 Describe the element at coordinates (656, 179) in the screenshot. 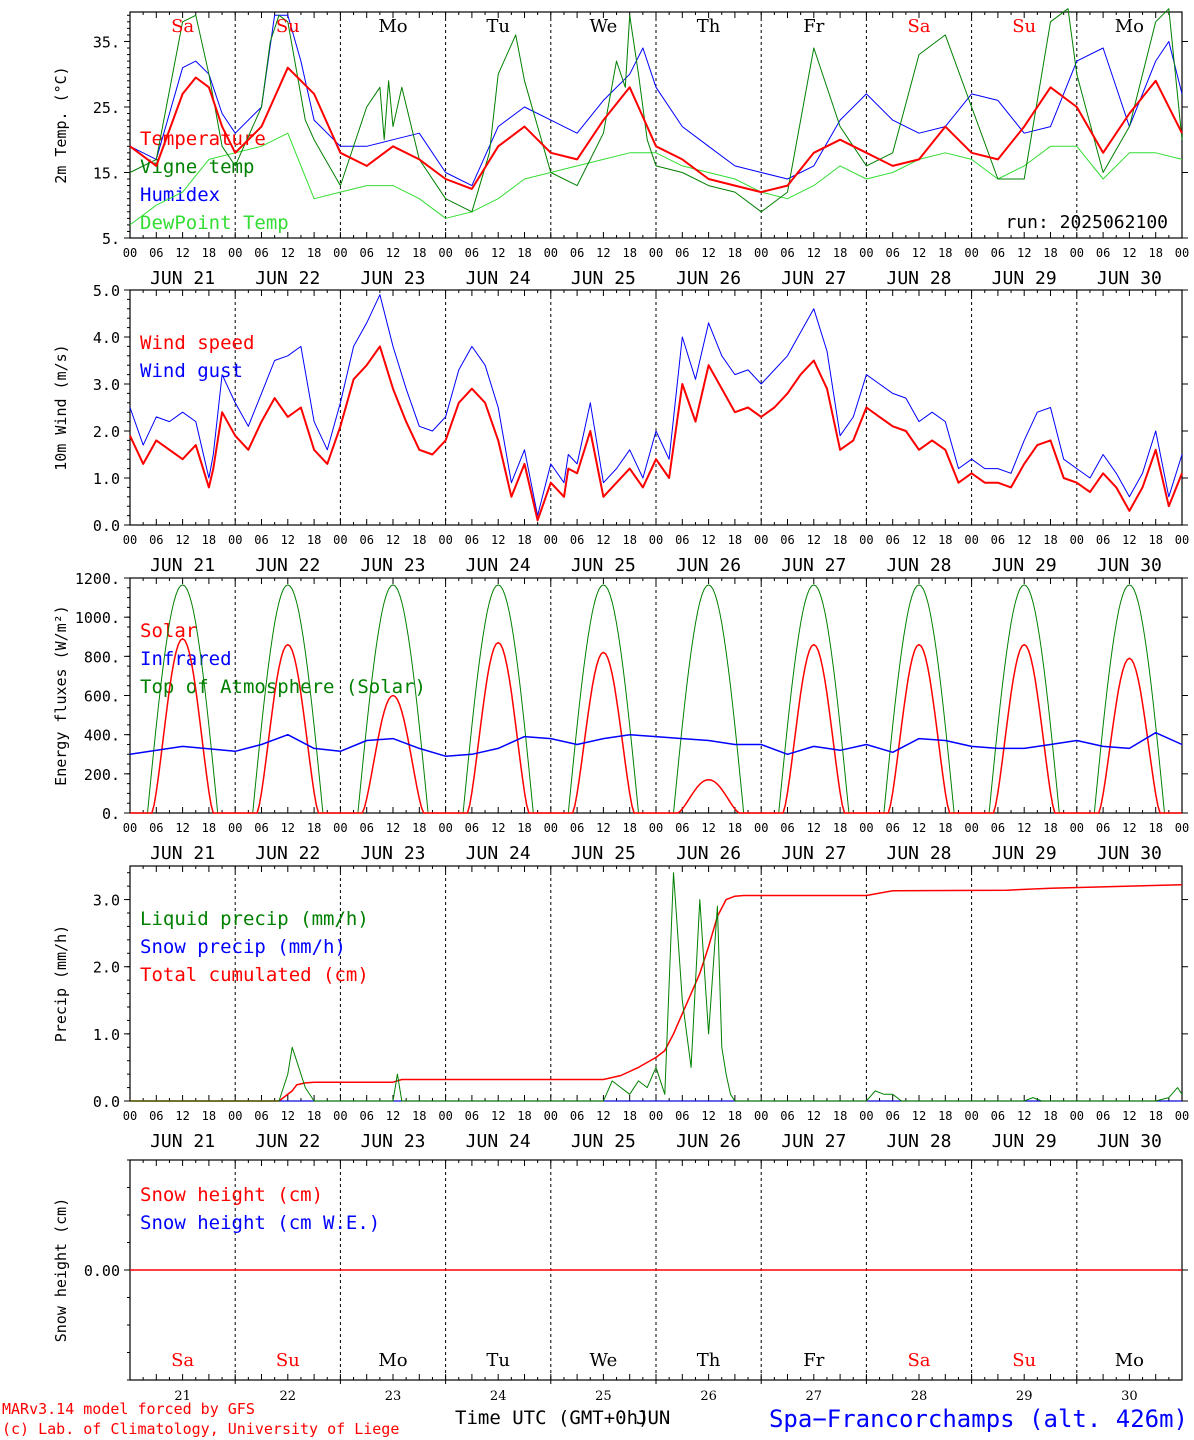

I see `series-dewpoint-temp` at that location.